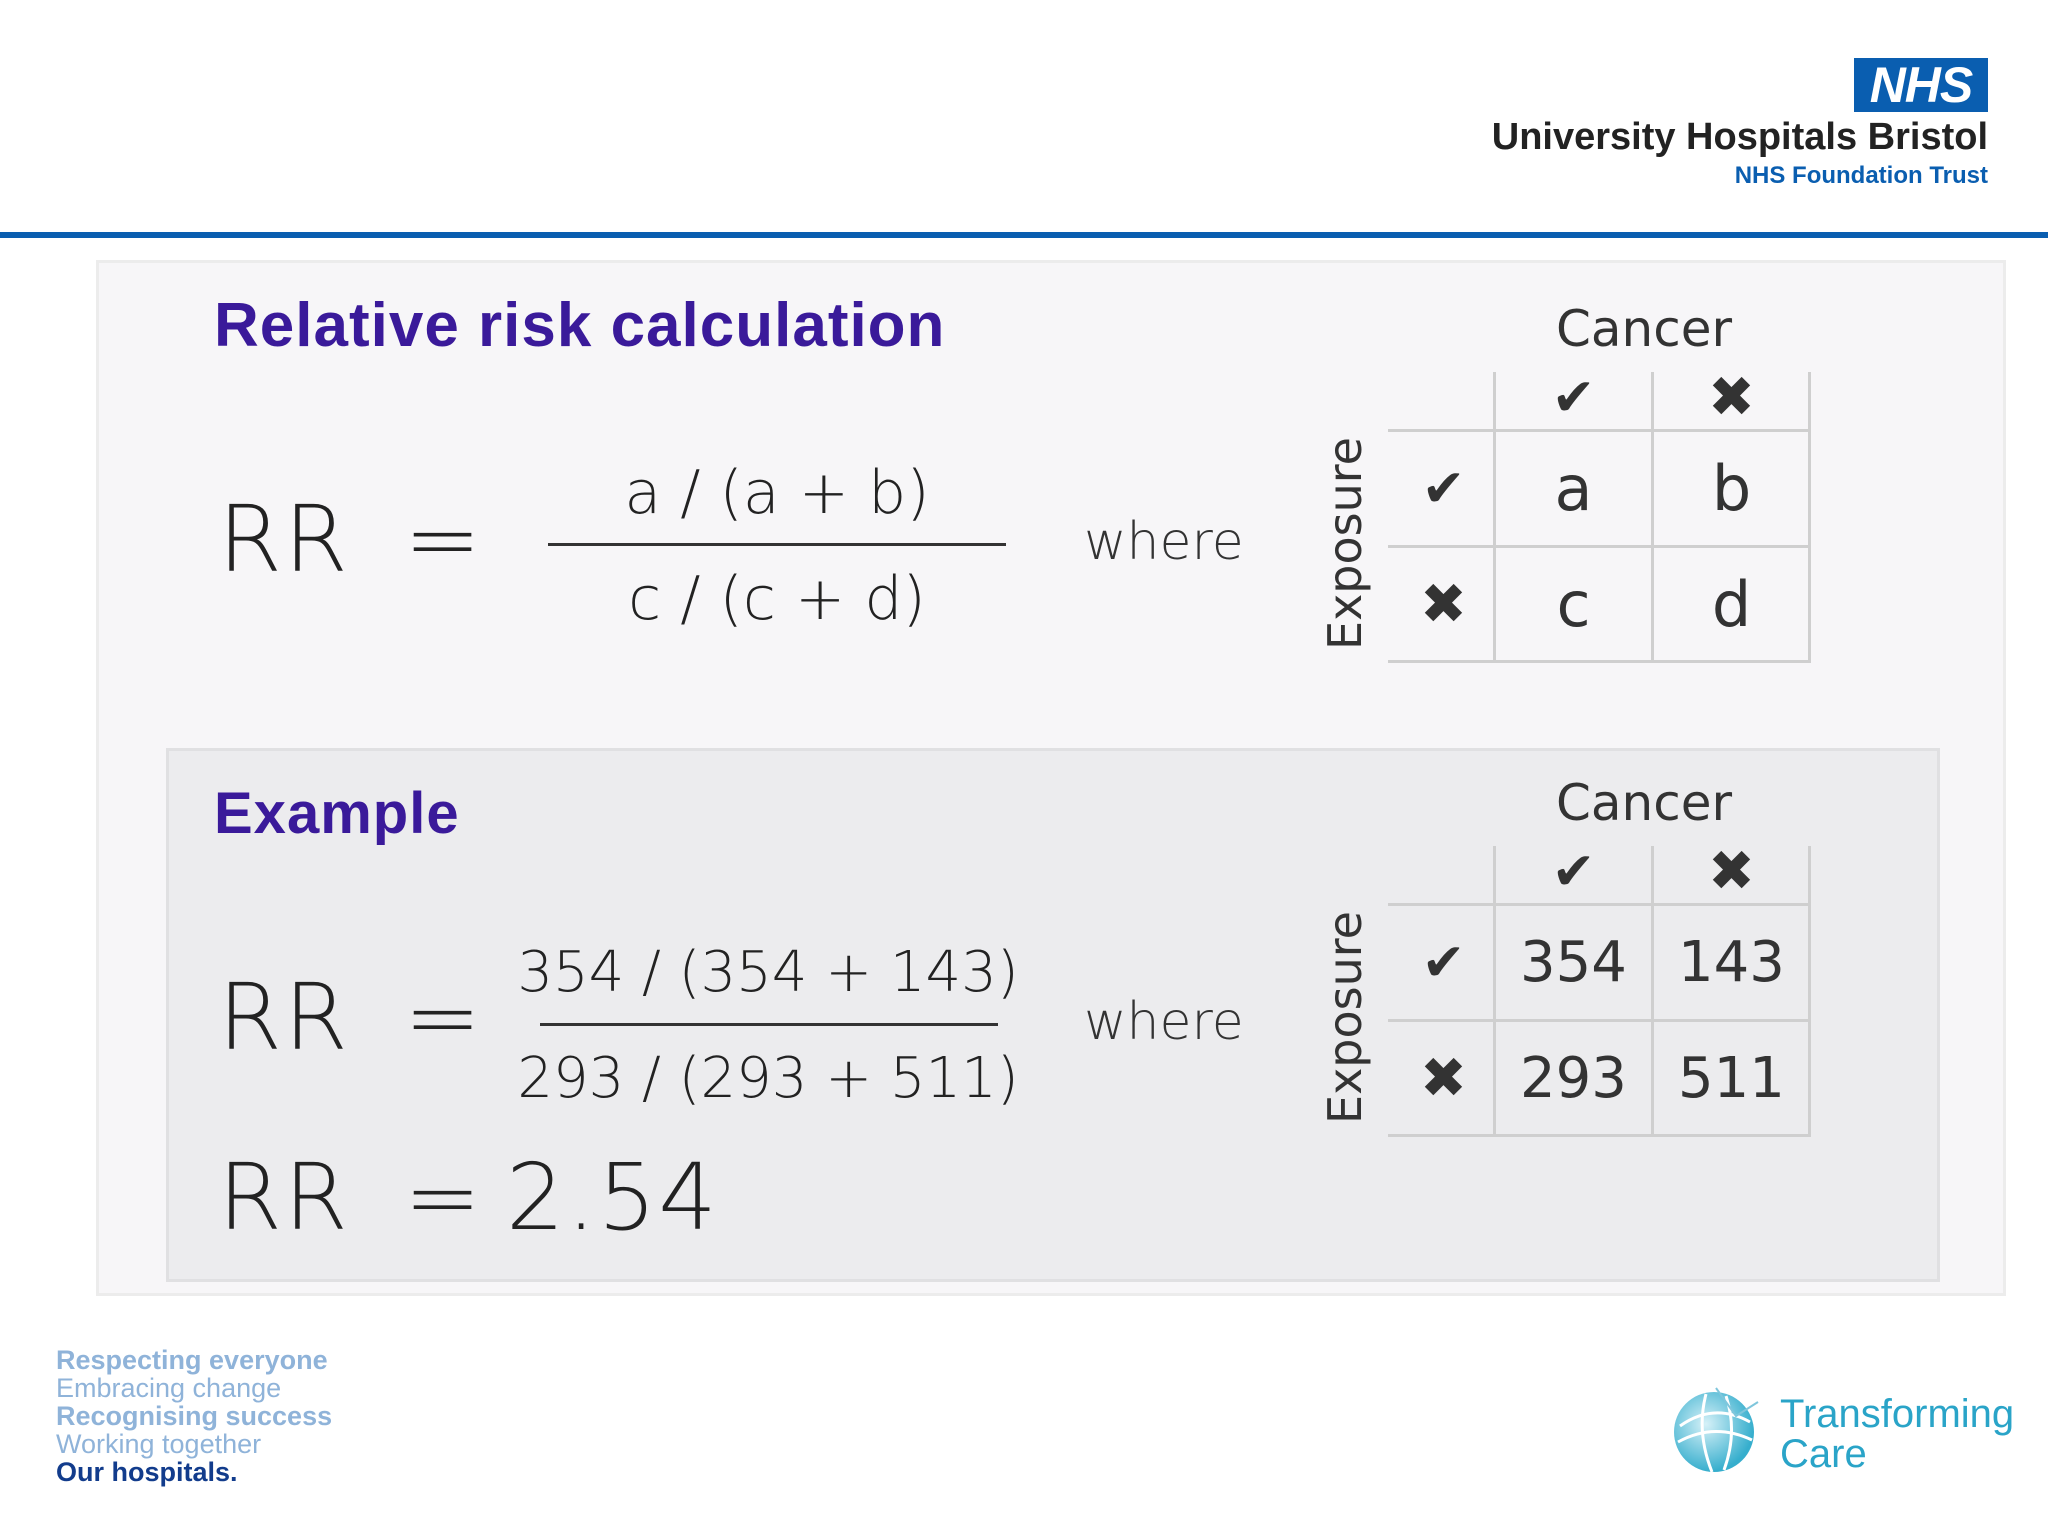 The image size is (2048, 1536). I want to click on rr-result-value: 2.54, so click(612, 1197).